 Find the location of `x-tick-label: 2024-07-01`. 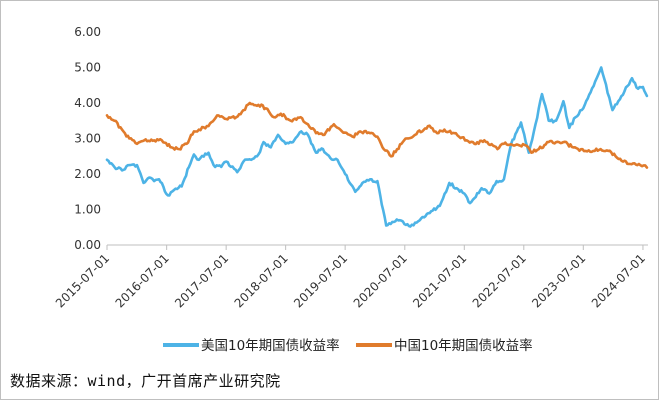

x-tick-label: 2024-07-01 is located at coordinates (618, 280).